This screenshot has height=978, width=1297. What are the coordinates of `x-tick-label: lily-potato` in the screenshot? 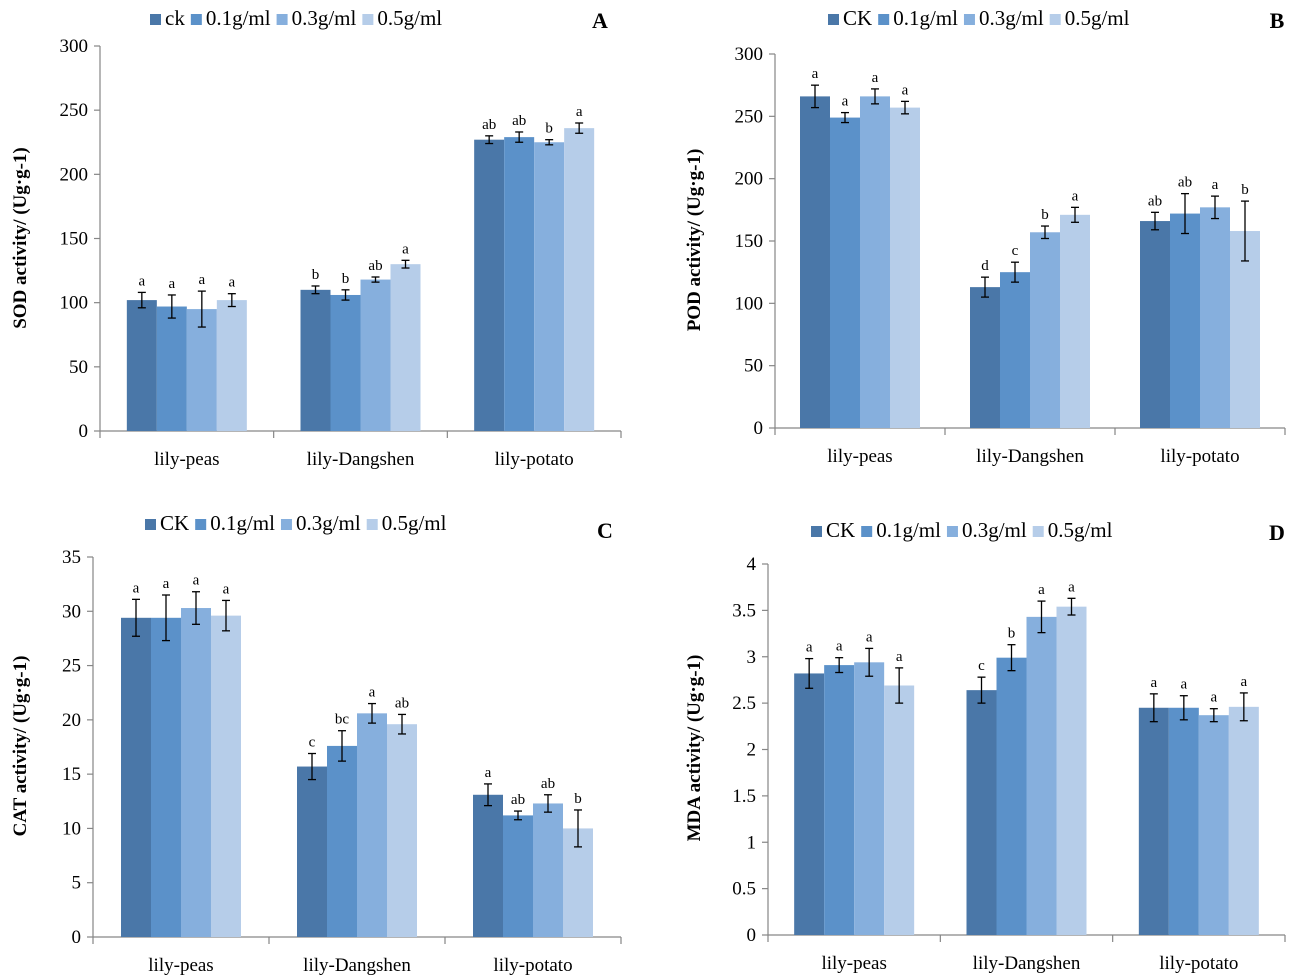 It's located at (1198, 963).